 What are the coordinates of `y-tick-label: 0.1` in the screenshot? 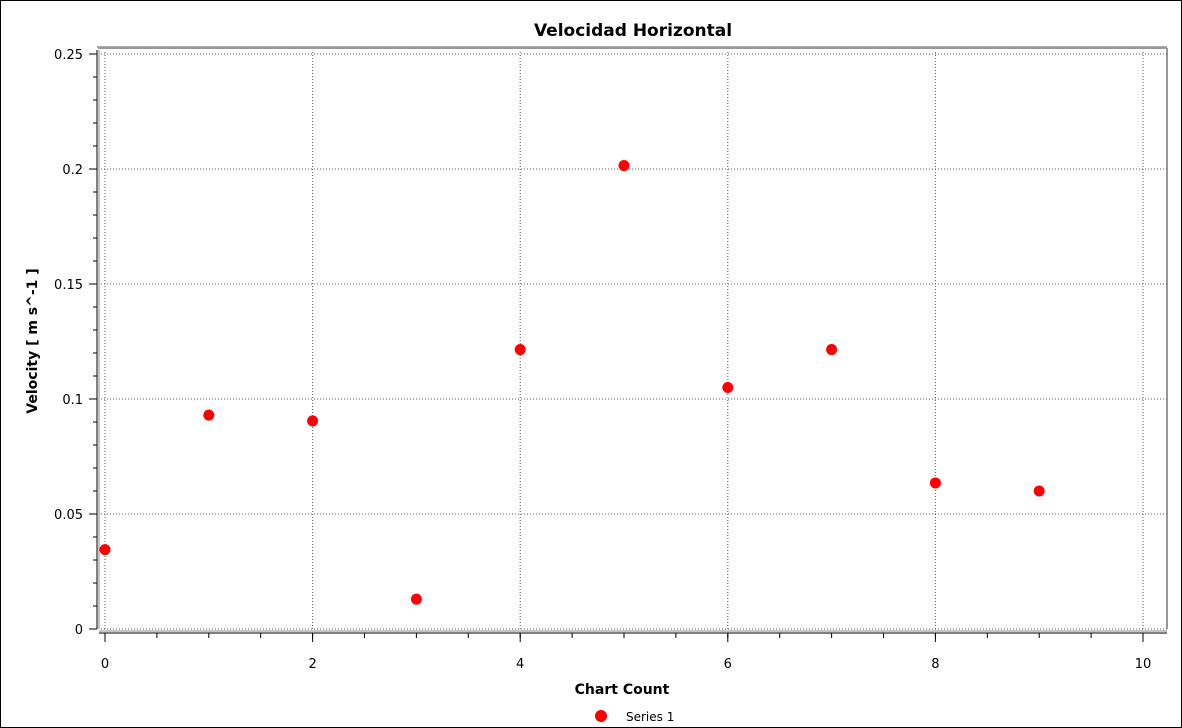 It's located at (72, 400).